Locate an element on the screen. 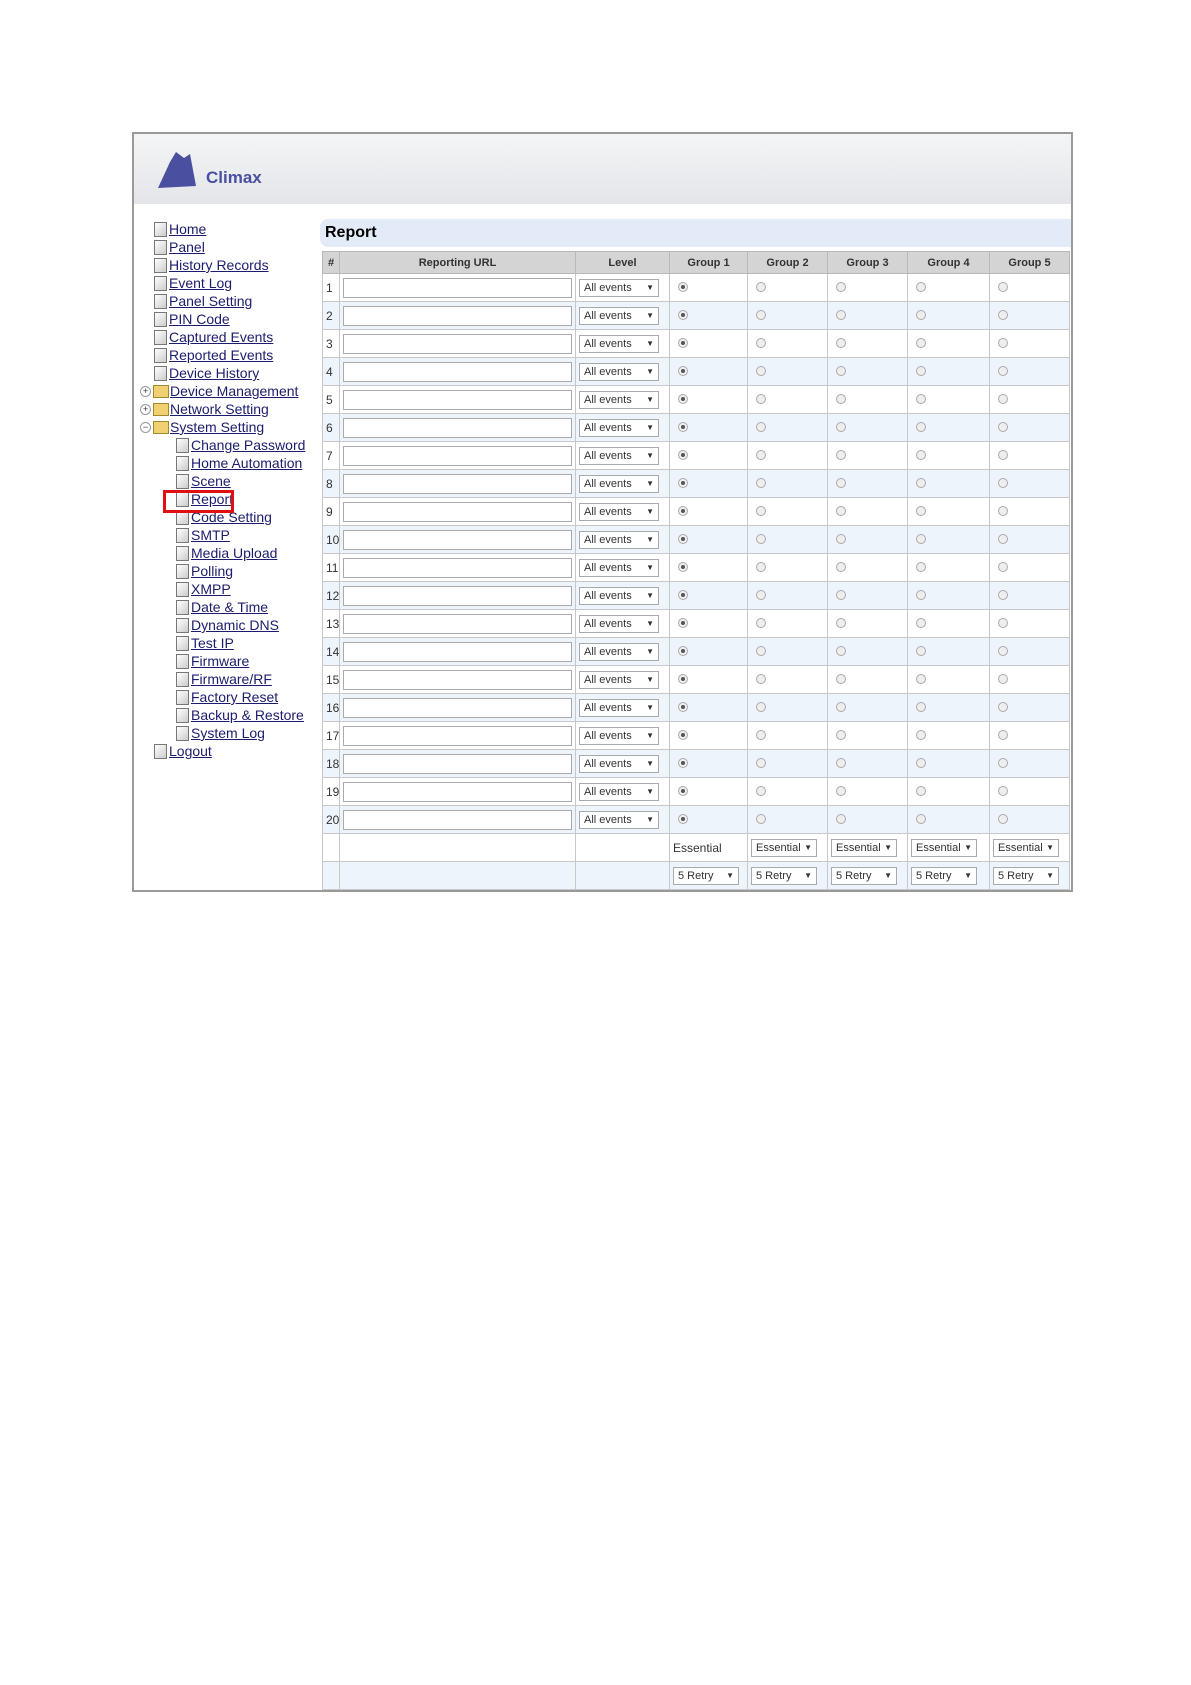 The width and height of the screenshot is (1191, 1685). sidebar-item-captured-events: Captured Events is located at coordinates (213, 337).